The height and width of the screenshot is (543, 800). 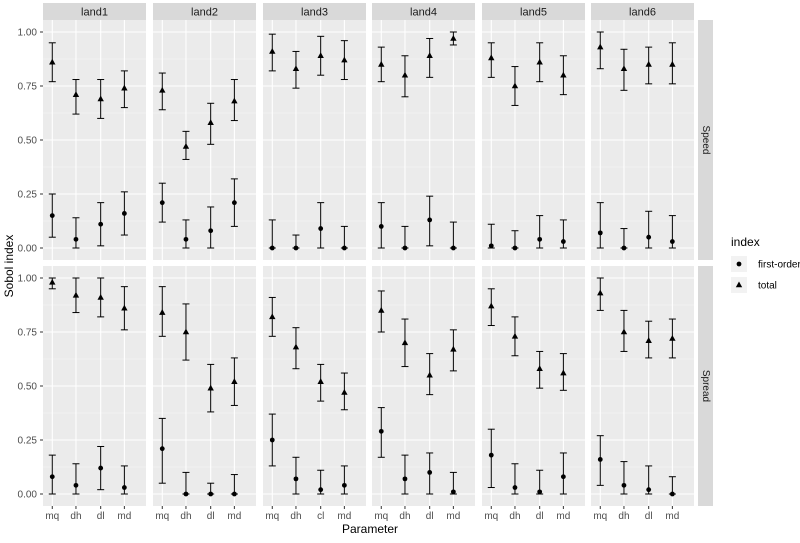 What do you see at coordinates (9, 266) in the screenshot?
I see `y-axis-title: Sobol index` at bounding box center [9, 266].